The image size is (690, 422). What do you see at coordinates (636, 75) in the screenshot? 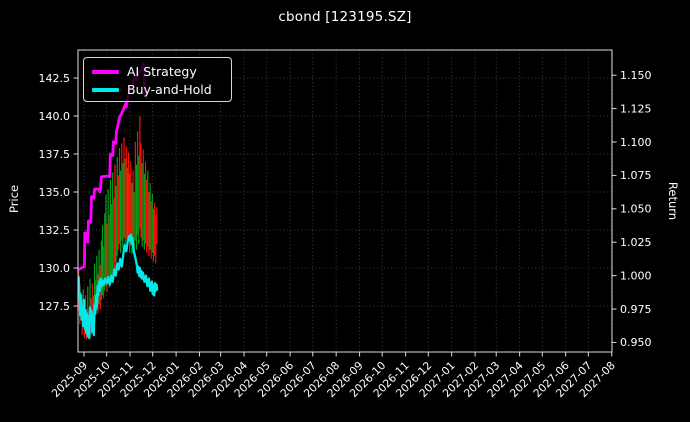
I see `return-tick-label: 1.150` at bounding box center [636, 75].